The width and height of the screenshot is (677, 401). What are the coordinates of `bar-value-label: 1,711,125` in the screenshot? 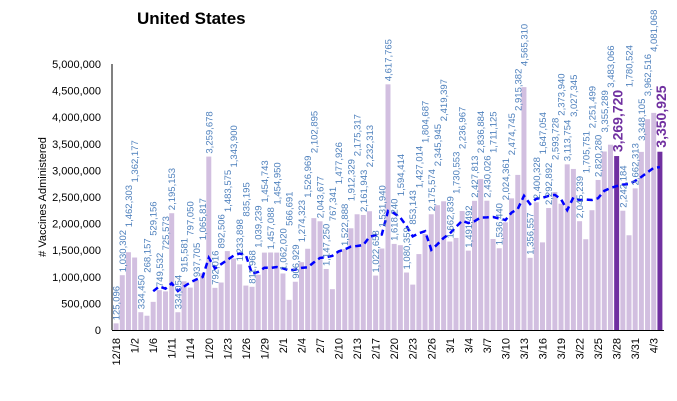 It's located at (494, 132).